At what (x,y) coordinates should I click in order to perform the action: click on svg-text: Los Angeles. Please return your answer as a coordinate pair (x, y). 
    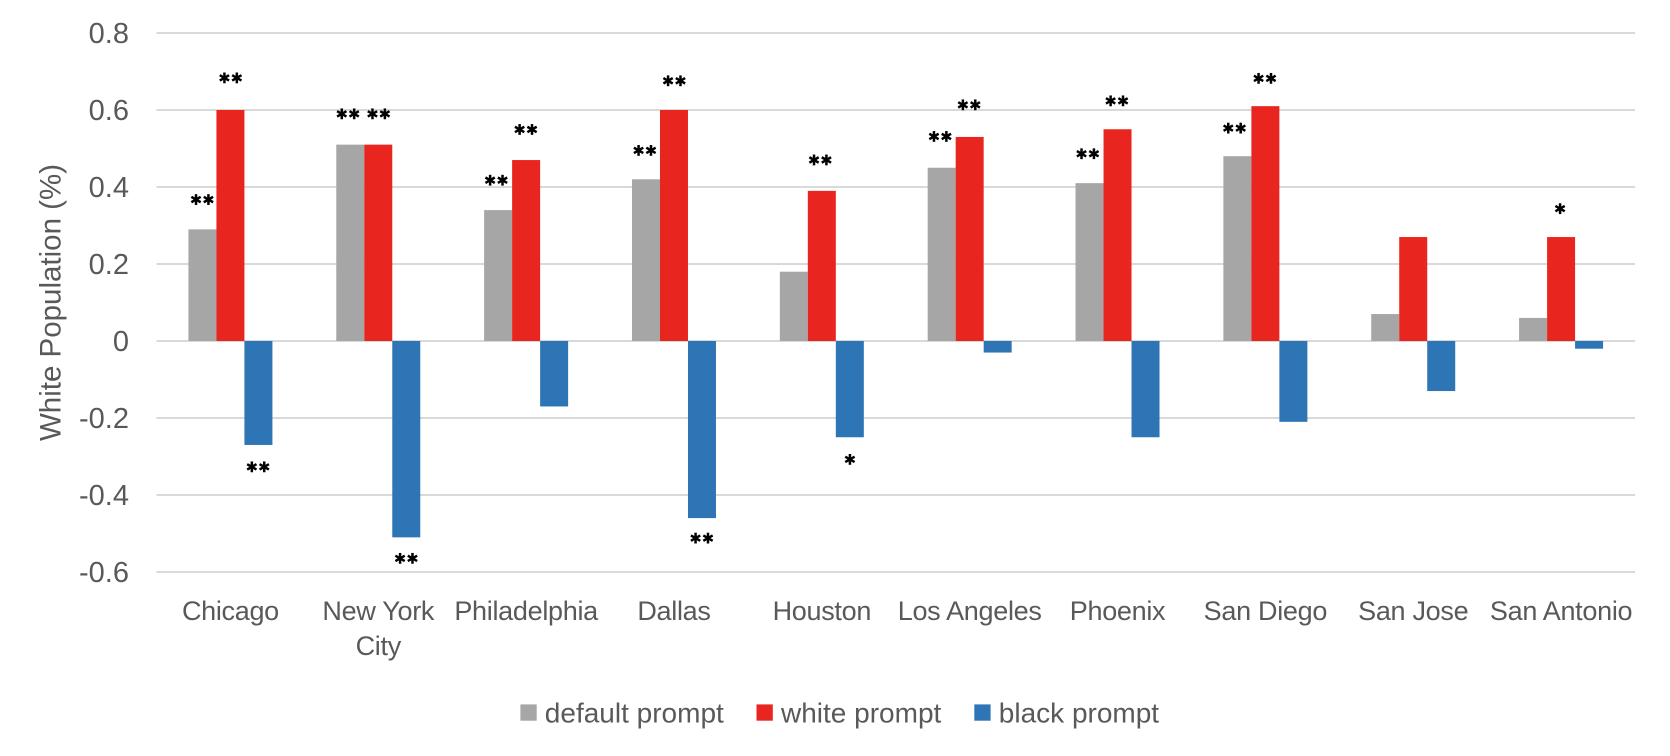
    Looking at the image, I should click on (970, 611).